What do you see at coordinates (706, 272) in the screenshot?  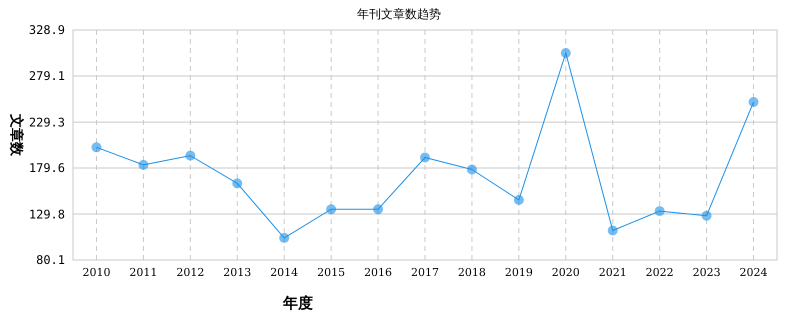 I see `x-tick-label: 2023` at bounding box center [706, 272].